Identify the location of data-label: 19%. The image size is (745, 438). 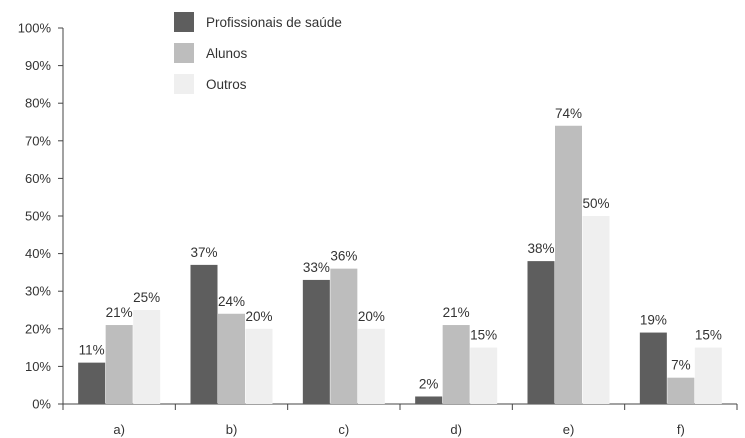
(653, 320).